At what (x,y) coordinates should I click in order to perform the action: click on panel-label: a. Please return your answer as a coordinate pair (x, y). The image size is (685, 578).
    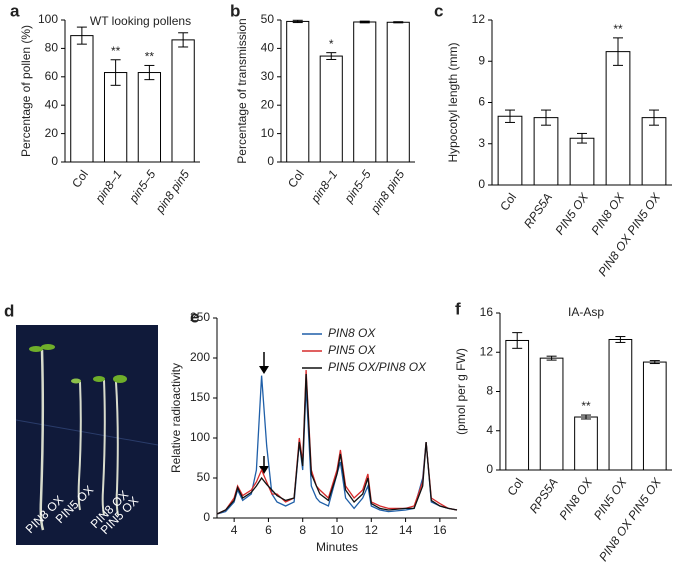
    Looking at the image, I should click on (15, 10).